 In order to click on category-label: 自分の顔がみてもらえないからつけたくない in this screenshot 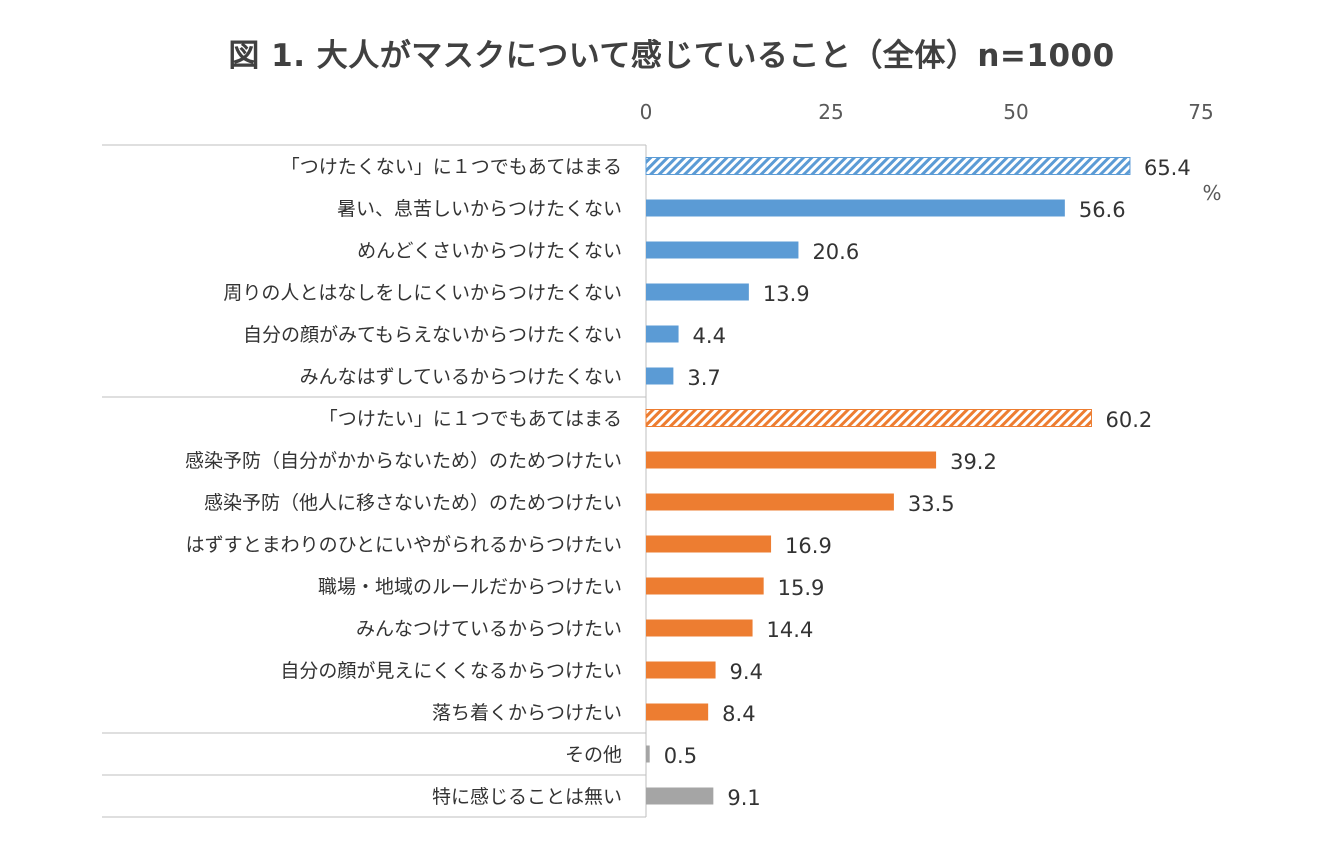, I will do `click(432, 335)`.